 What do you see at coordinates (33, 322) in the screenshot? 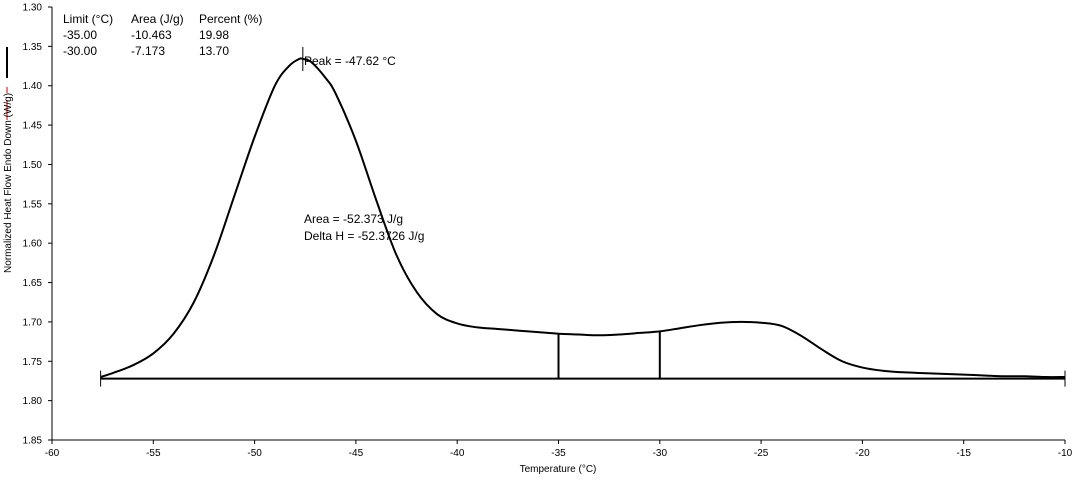
I see `y-tick-label: 1.70` at bounding box center [33, 322].